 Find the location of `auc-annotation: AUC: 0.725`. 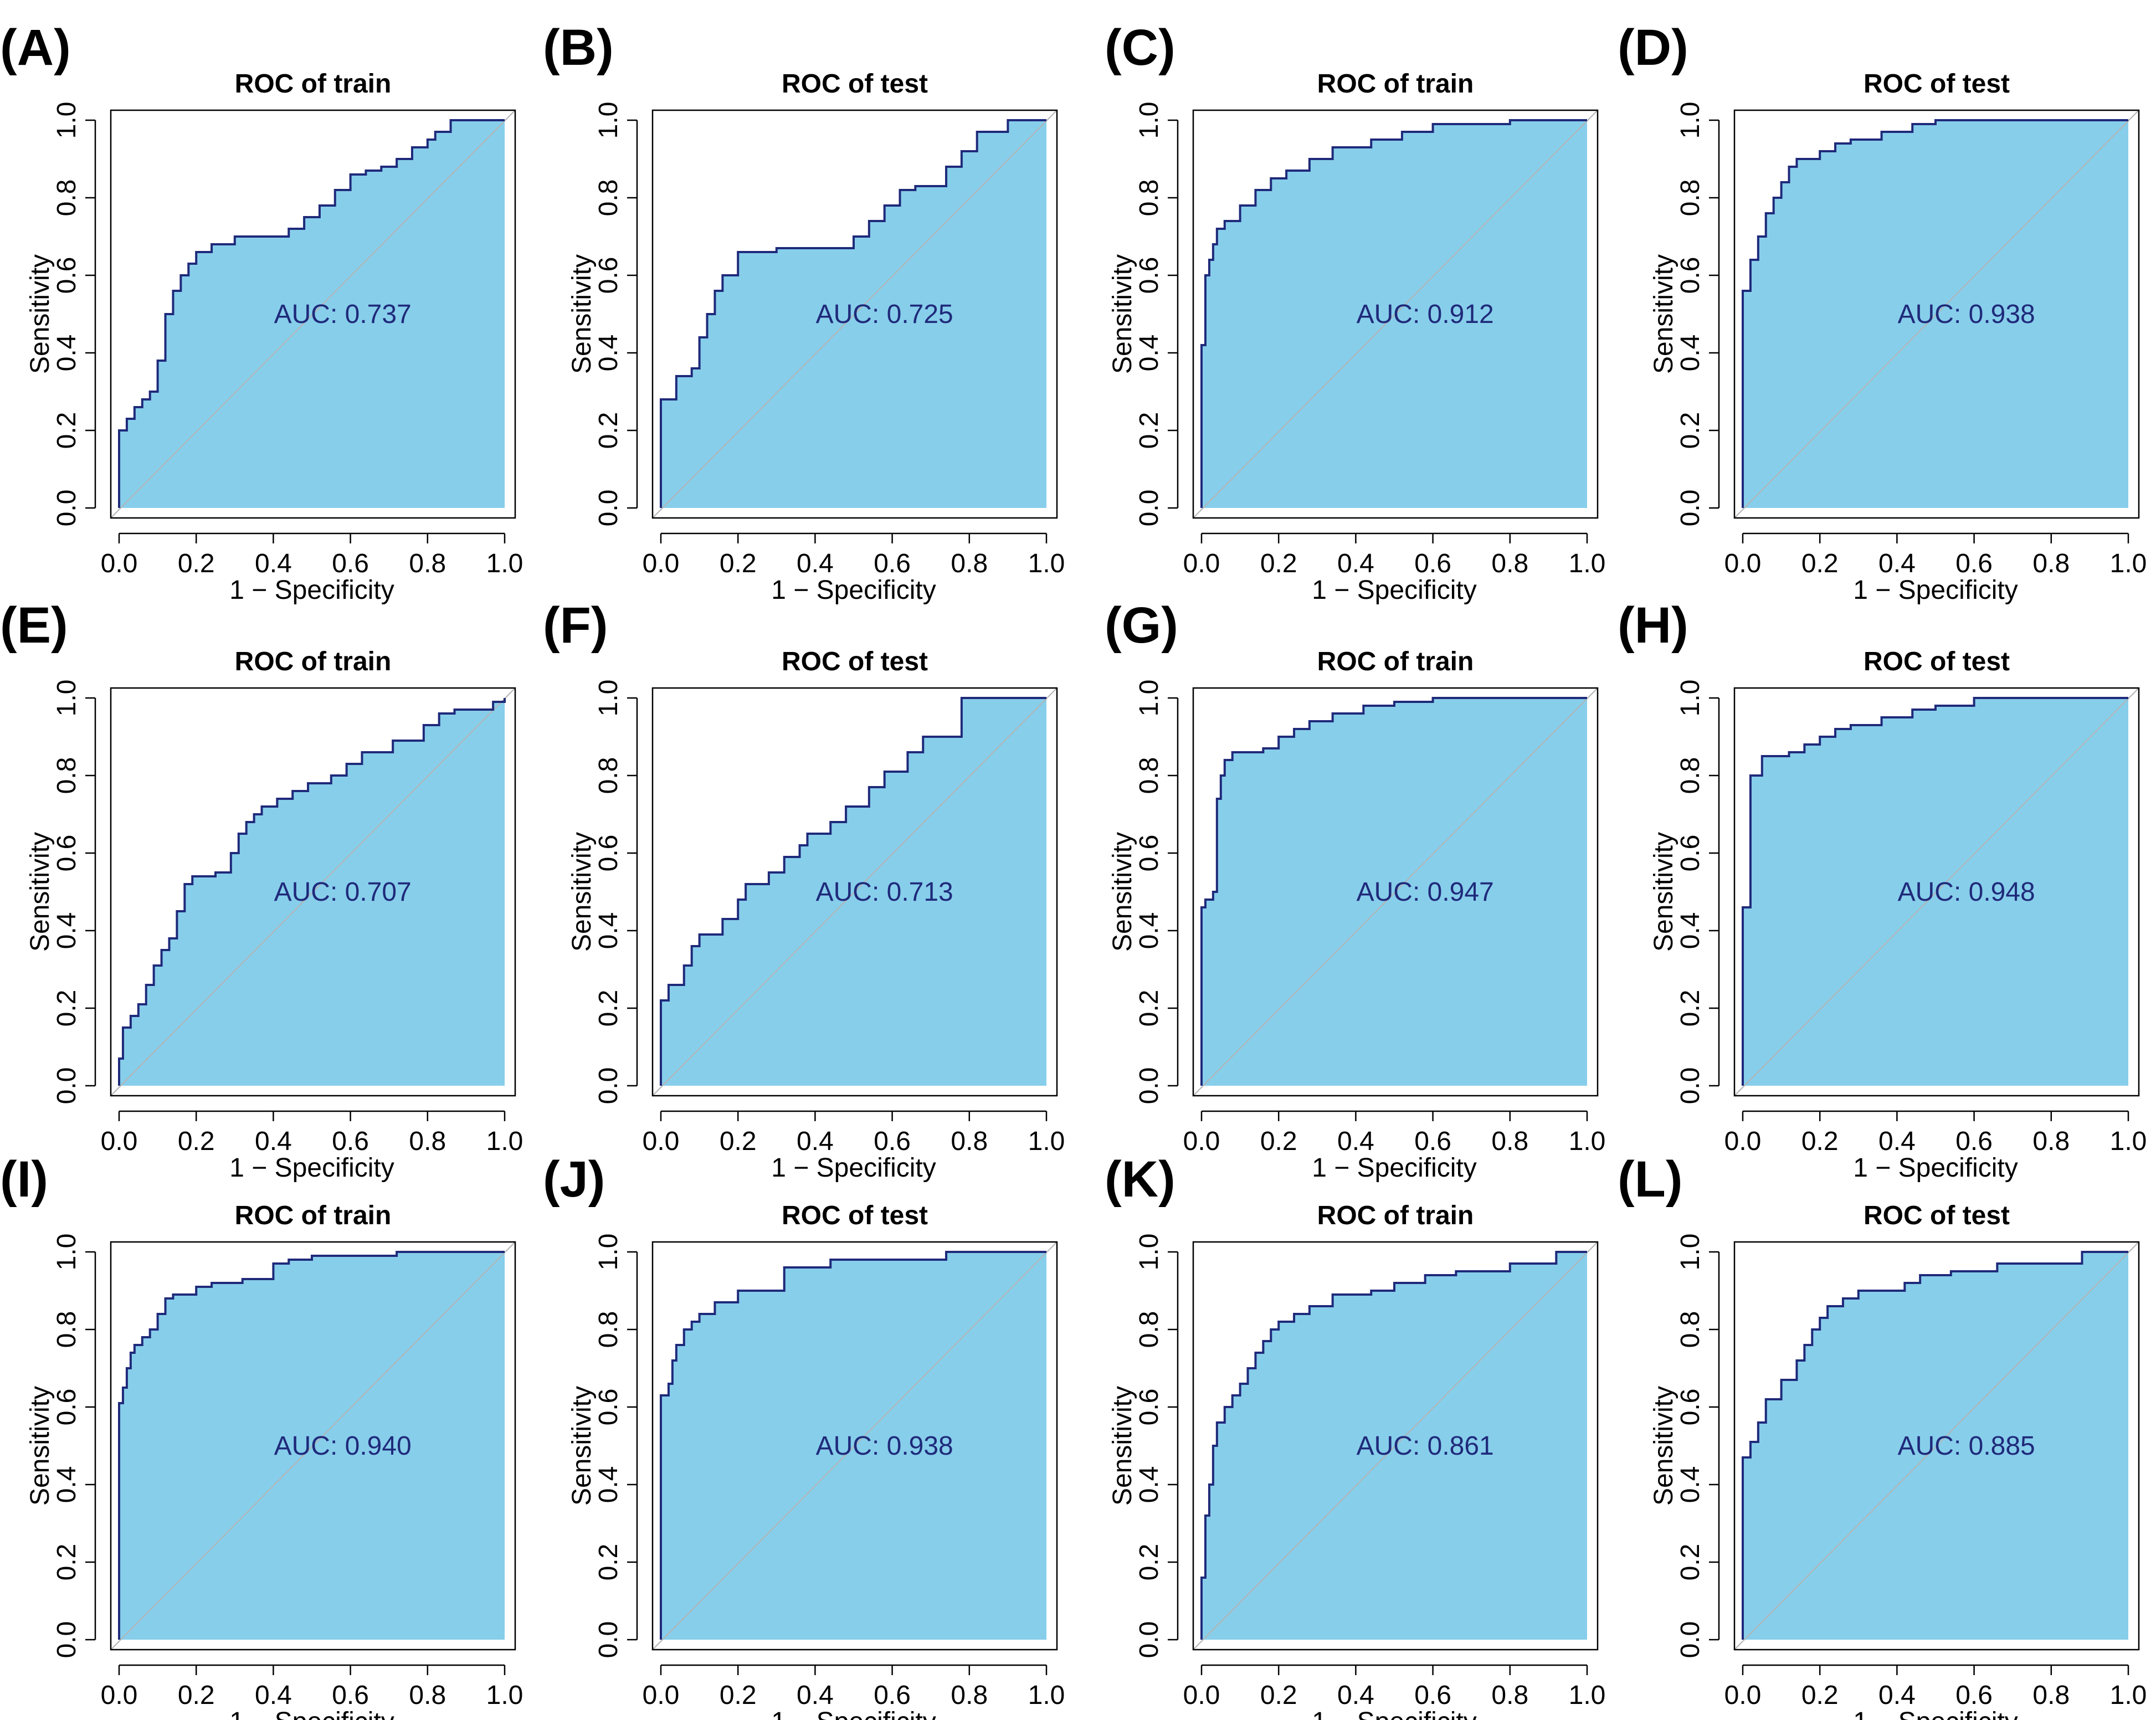

auc-annotation: AUC: 0.725 is located at coordinates (884, 314).